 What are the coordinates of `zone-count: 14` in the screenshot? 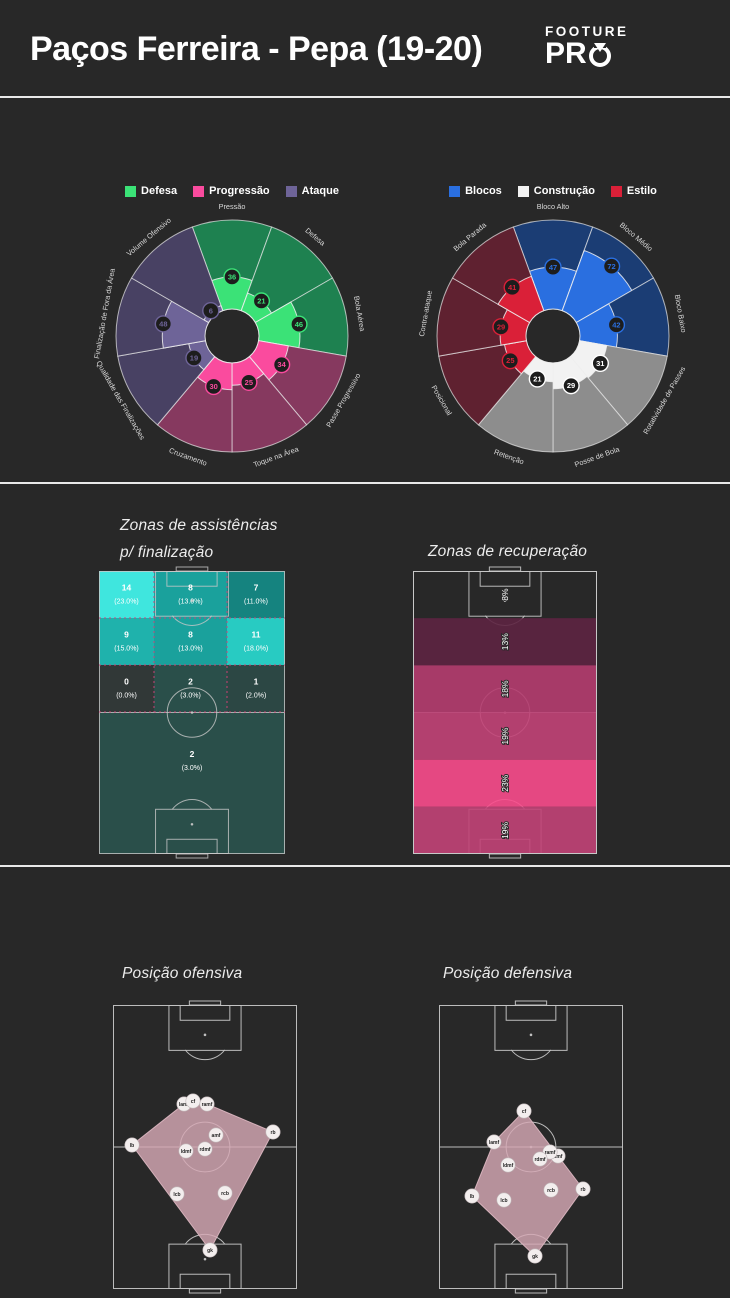 It's located at (127, 588).